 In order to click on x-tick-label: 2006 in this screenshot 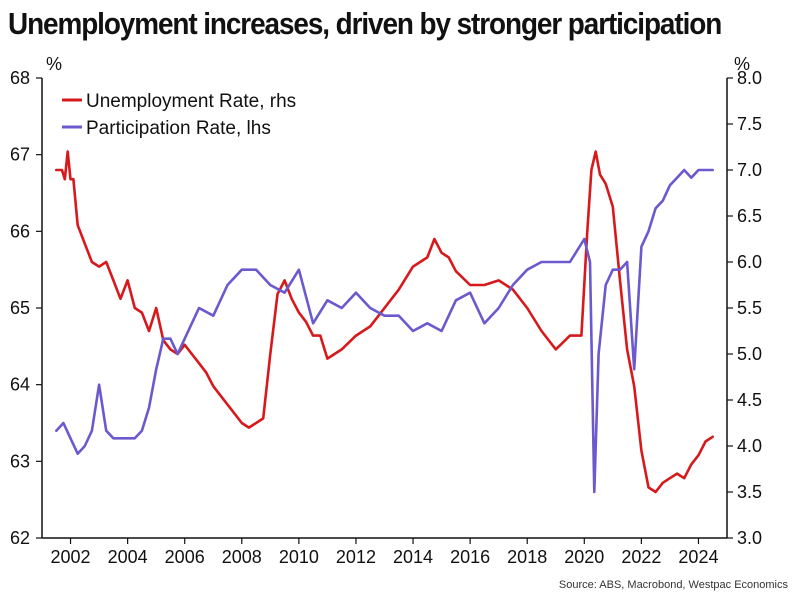, I will do `click(185, 557)`.